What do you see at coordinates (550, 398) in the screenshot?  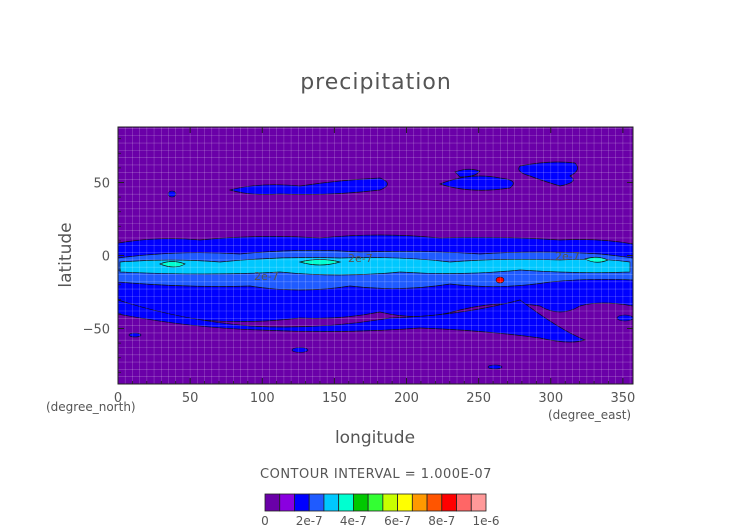 I see `x-tick-label: 300` at bounding box center [550, 398].